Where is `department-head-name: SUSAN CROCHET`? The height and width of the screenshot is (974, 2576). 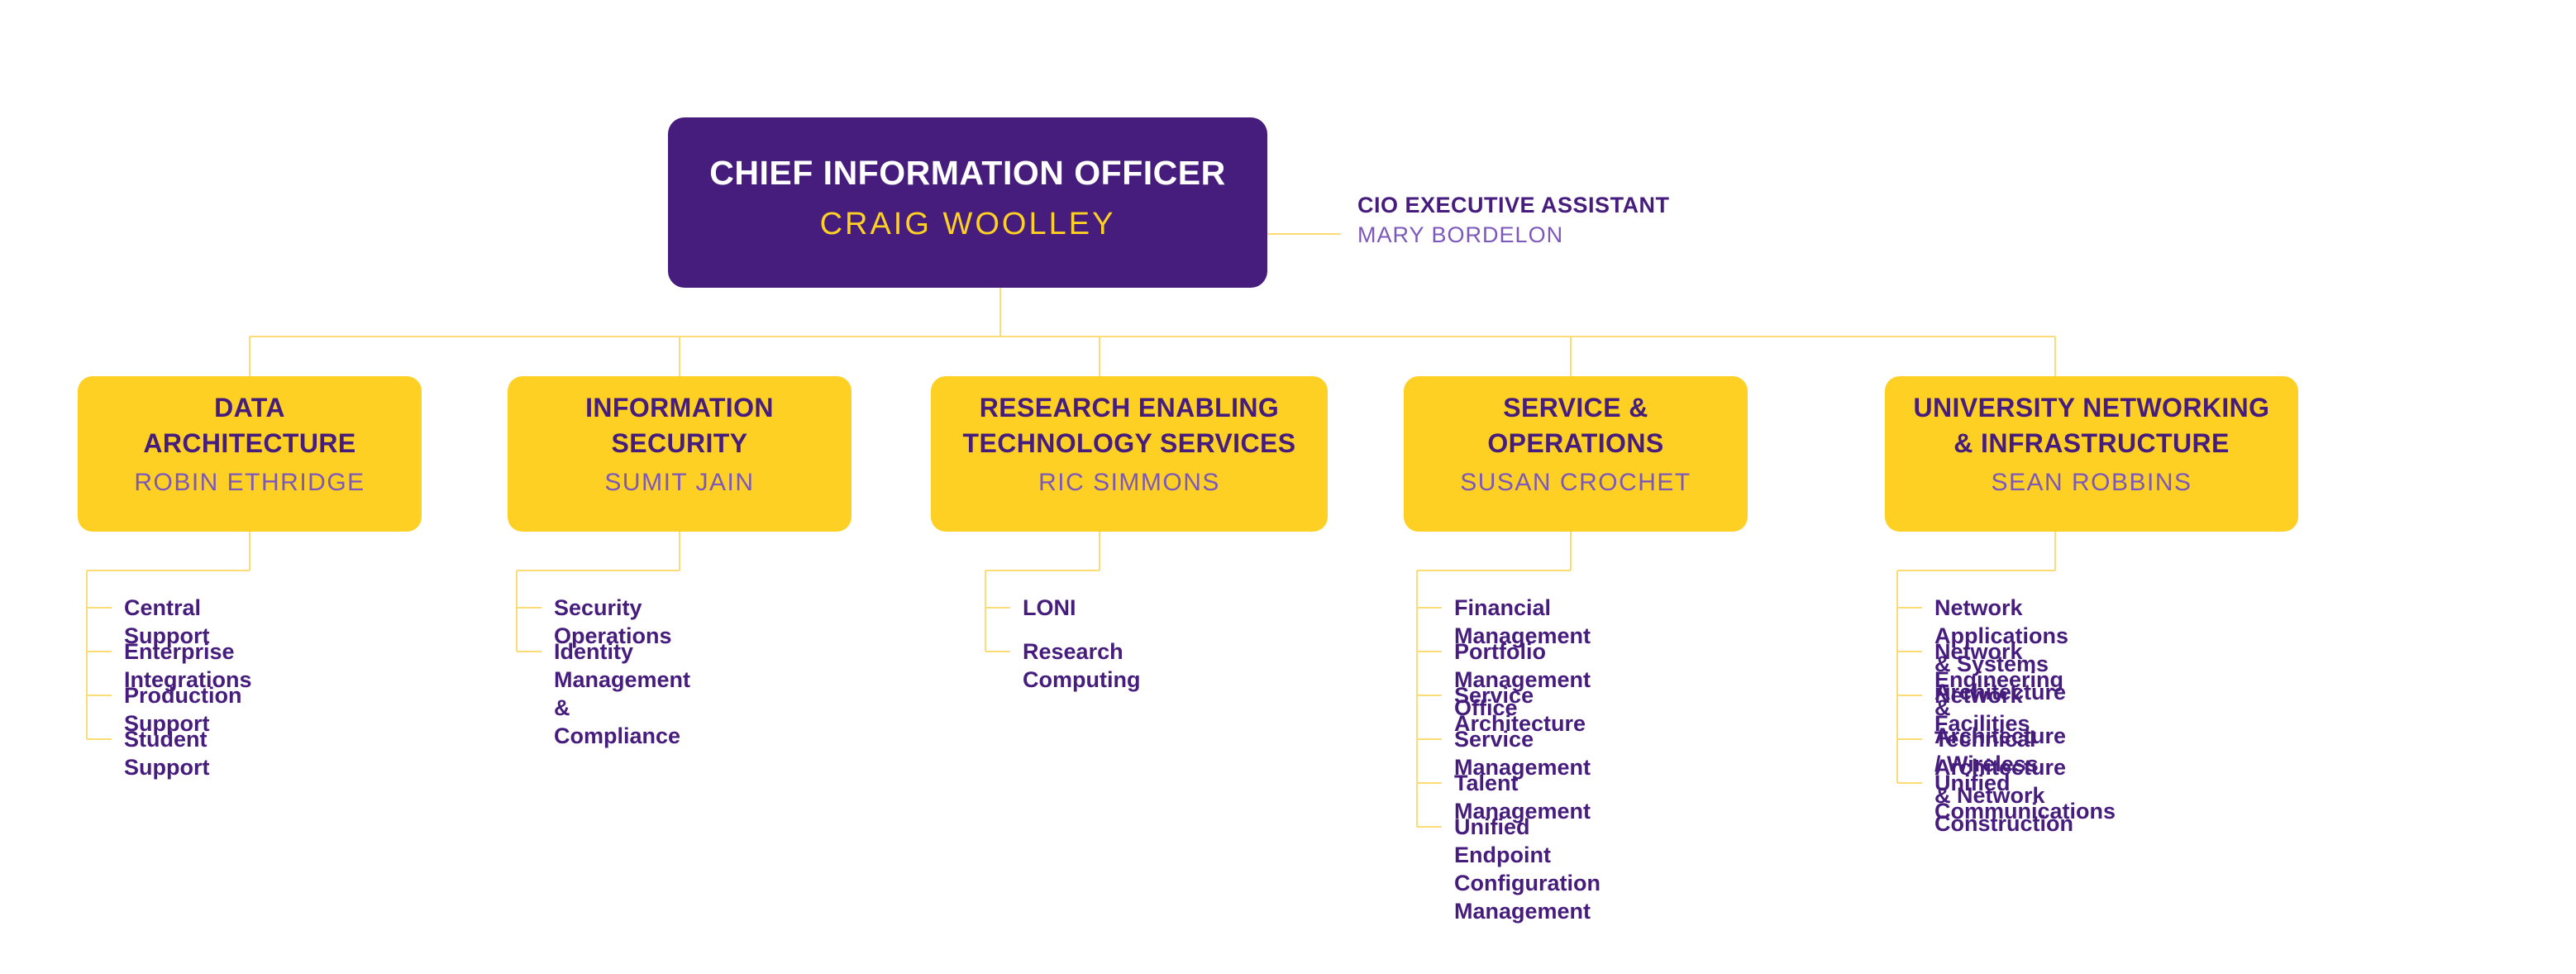 department-head-name: SUSAN CROCHET is located at coordinates (1575, 483).